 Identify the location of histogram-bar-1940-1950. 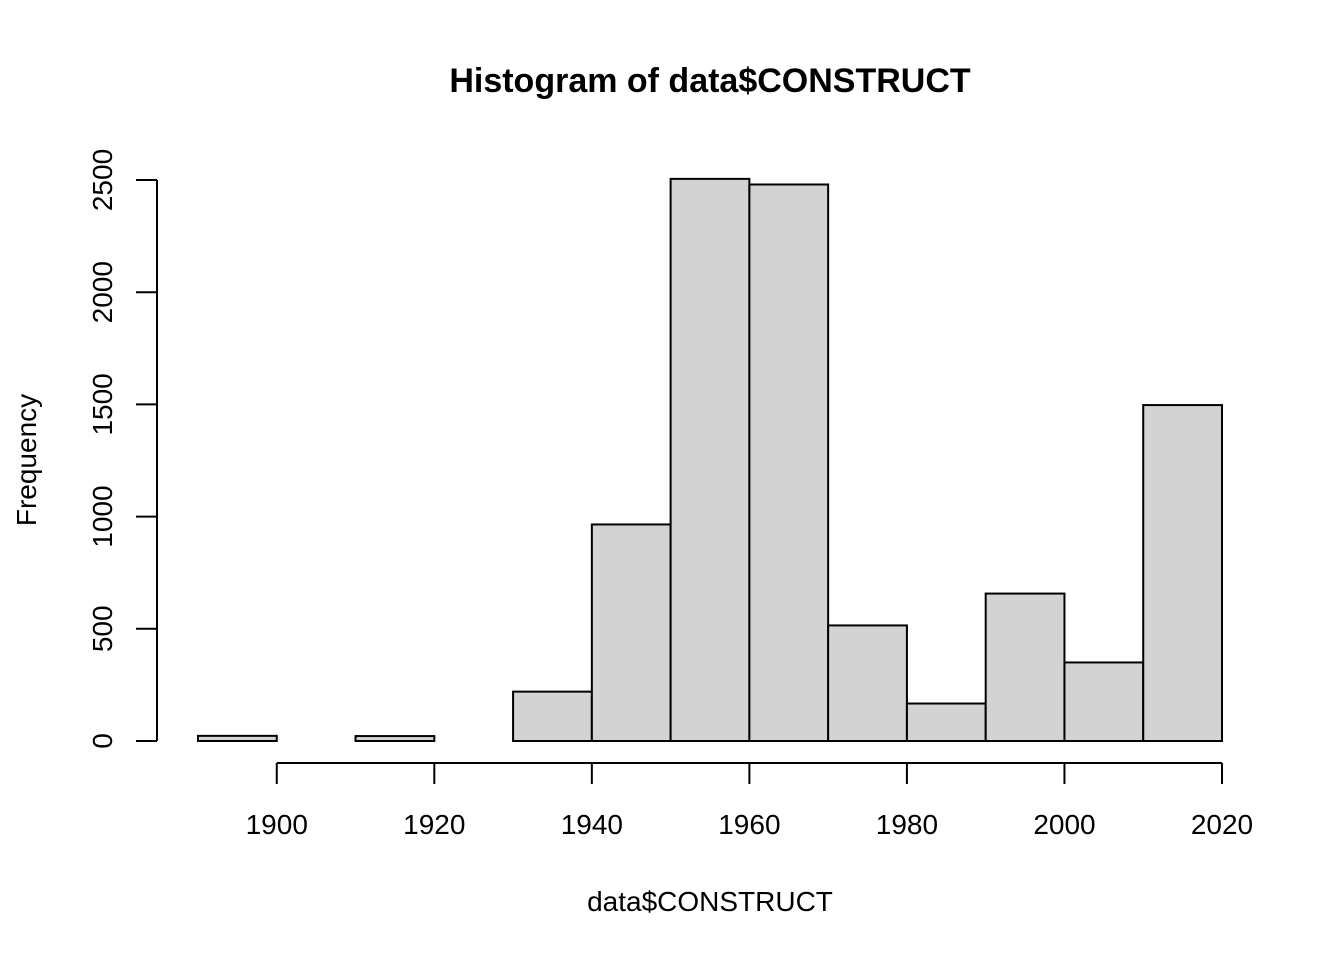
(631, 632).